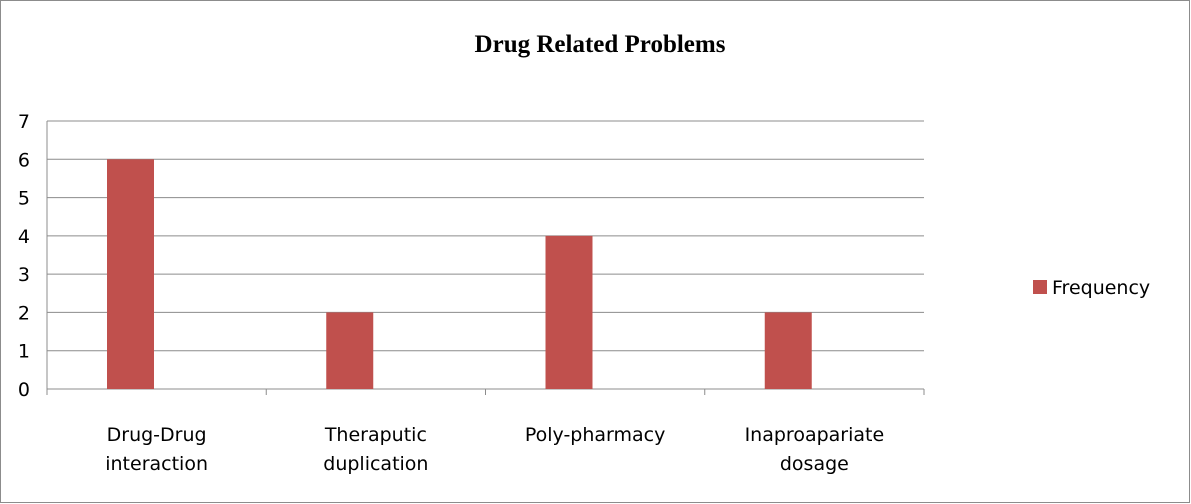 The width and height of the screenshot is (1191, 504). Describe the element at coordinates (24, 313) in the screenshot. I see `y-tick-label: 2` at that location.